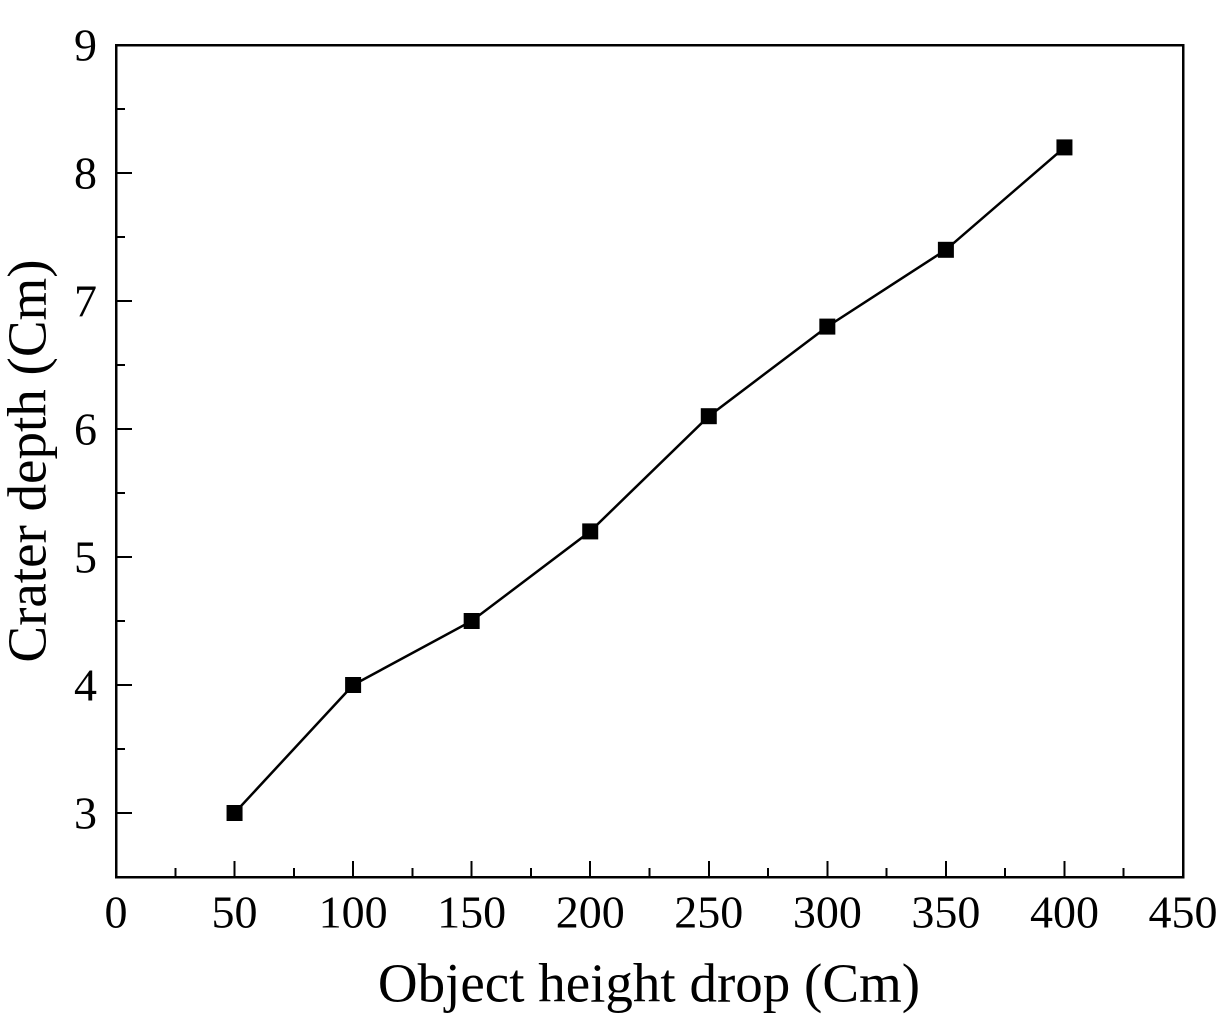  What do you see at coordinates (1064, 912) in the screenshot?
I see `x-tick-label: 400` at bounding box center [1064, 912].